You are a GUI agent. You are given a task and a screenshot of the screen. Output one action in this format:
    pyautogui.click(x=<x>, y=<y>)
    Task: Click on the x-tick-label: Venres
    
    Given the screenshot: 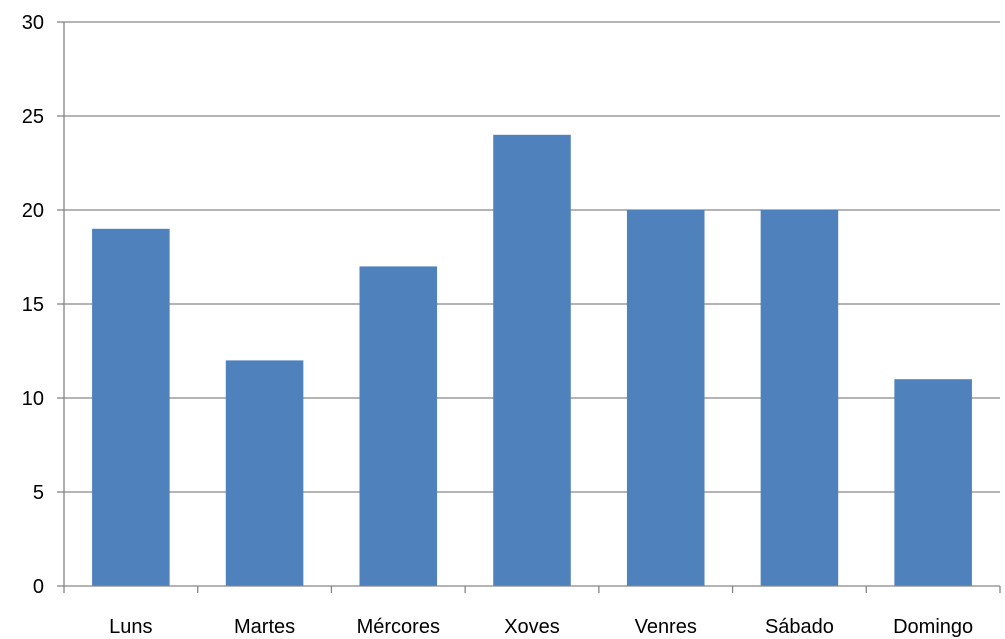 What is the action you would take?
    pyautogui.click(x=666, y=627)
    